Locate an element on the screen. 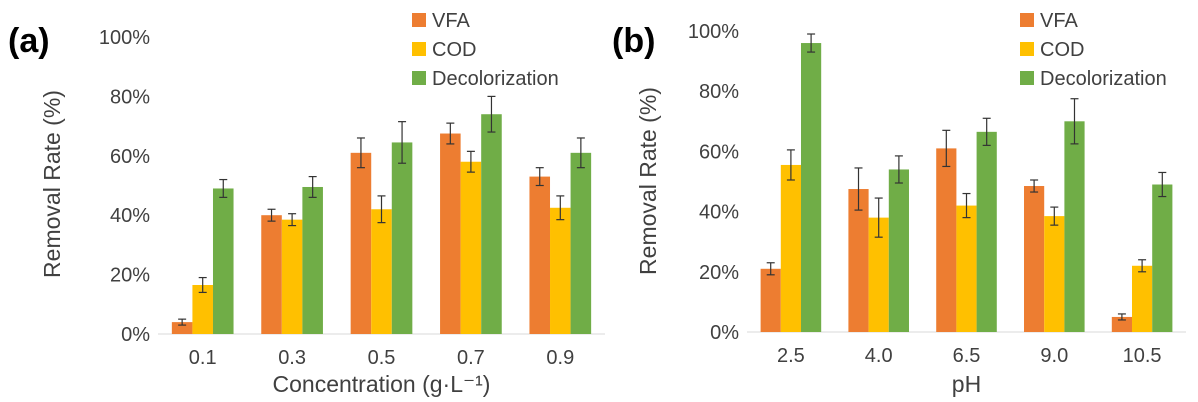  x-tick-label: 0.3 is located at coordinates (292, 358).